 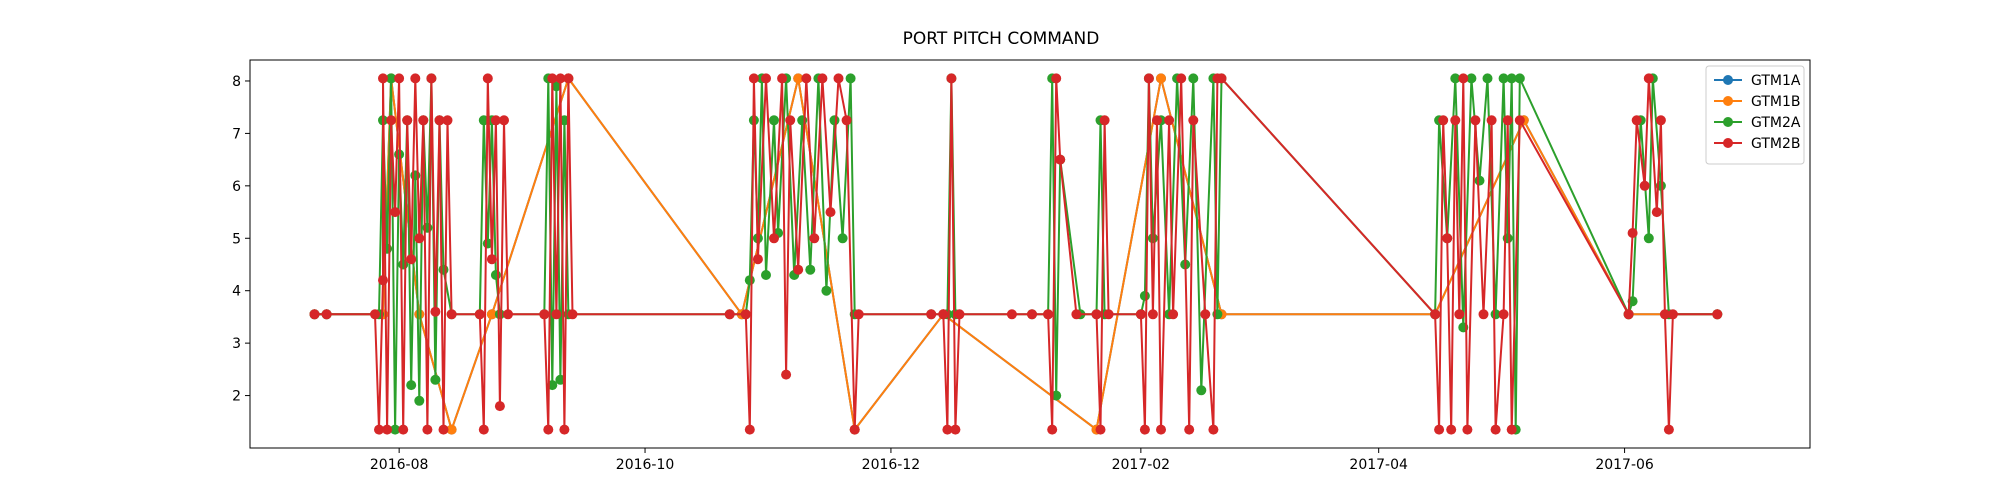 What do you see at coordinates (1757, 102) in the screenshot?
I see `legend-item-gtm1b: GTM1B` at bounding box center [1757, 102].